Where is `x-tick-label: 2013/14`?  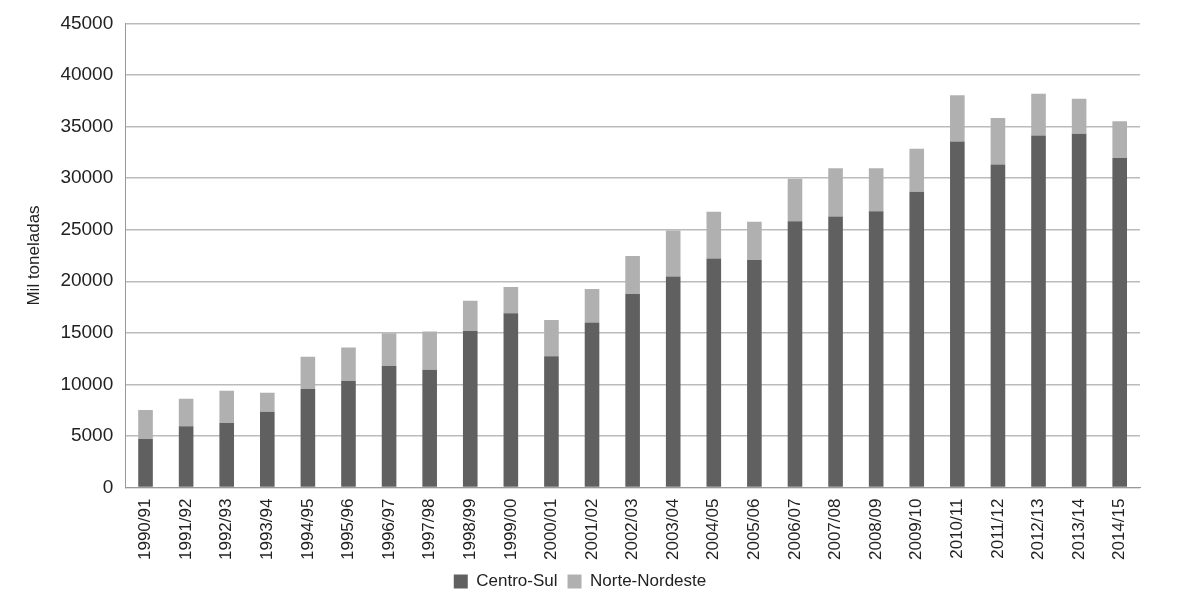 x-tick-label: 2013/14 is located at coordinates (1078, 529).